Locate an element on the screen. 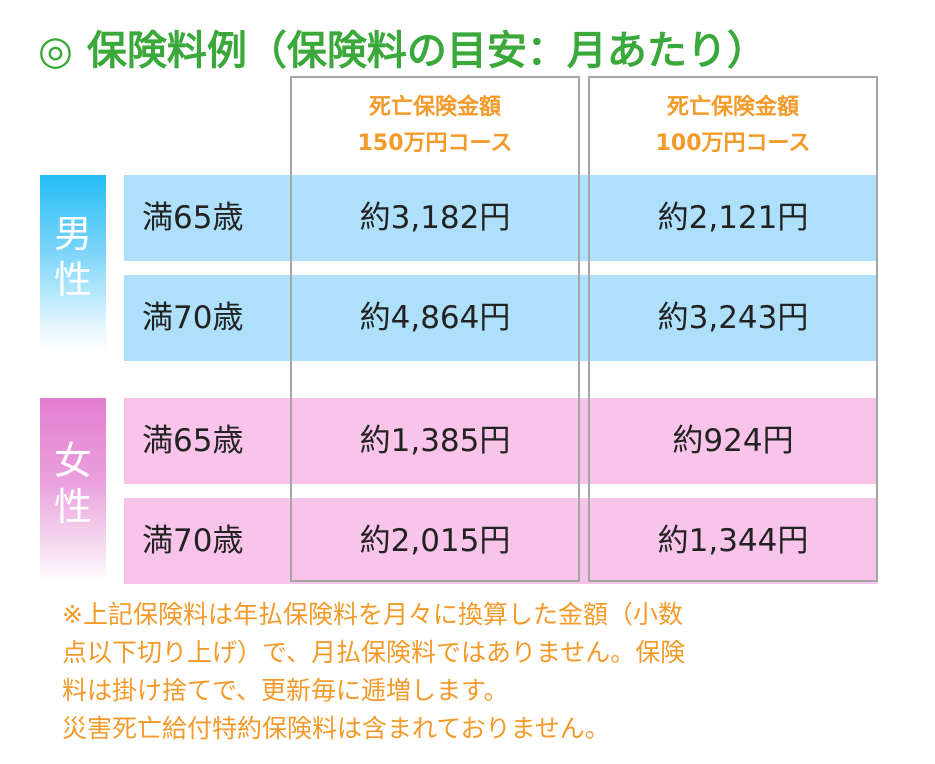  column-header-150: 死亡保険金額 150万円コース is located at coordinates (435, 126).